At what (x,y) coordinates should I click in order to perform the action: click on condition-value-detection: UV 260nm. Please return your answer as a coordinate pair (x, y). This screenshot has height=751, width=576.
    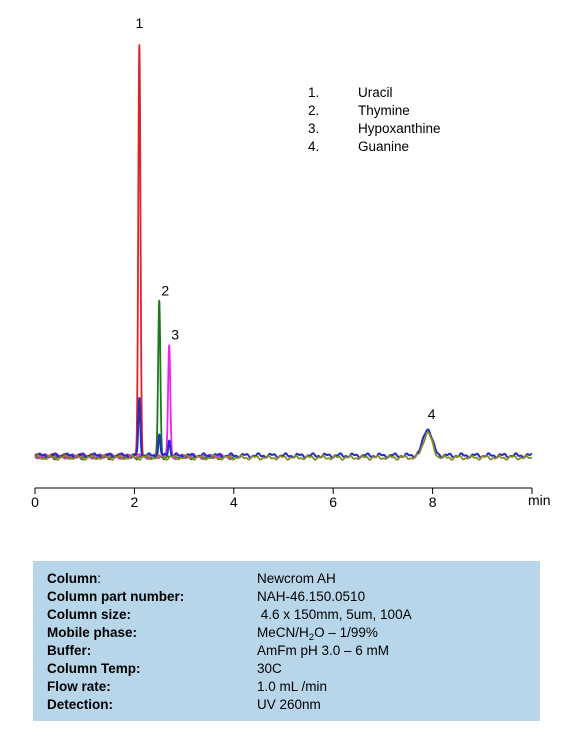
    Looking at the image, I should click on (289, 704).